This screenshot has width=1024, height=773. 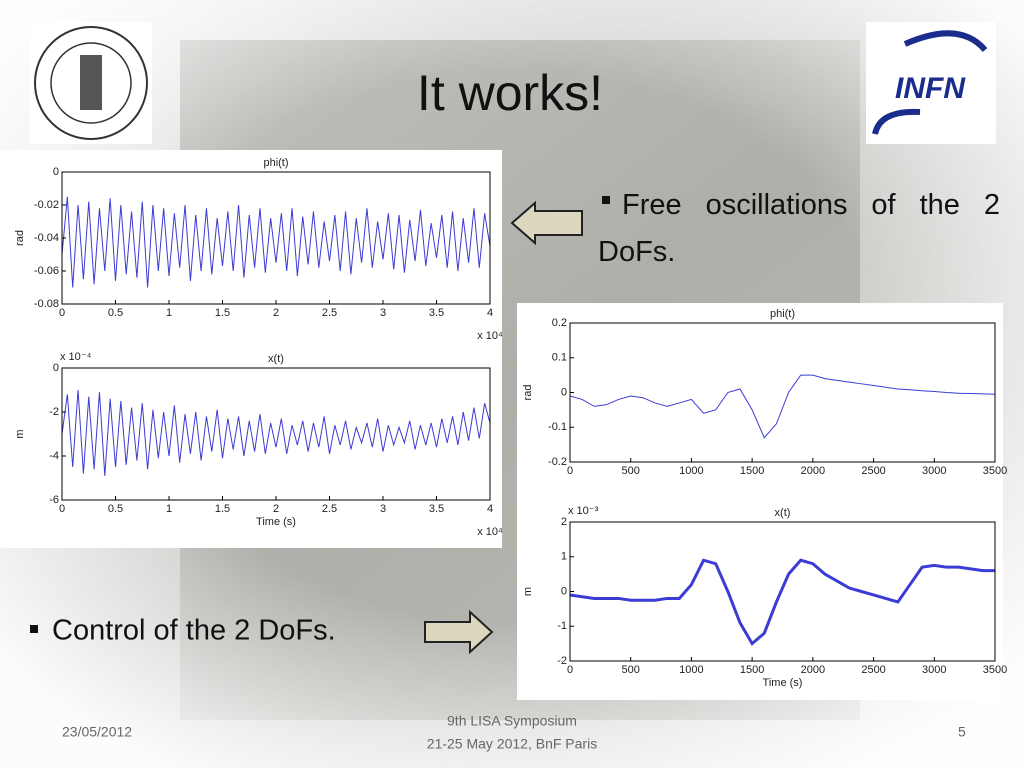 I want to click on title: It works!, so click(x=510, y=93).